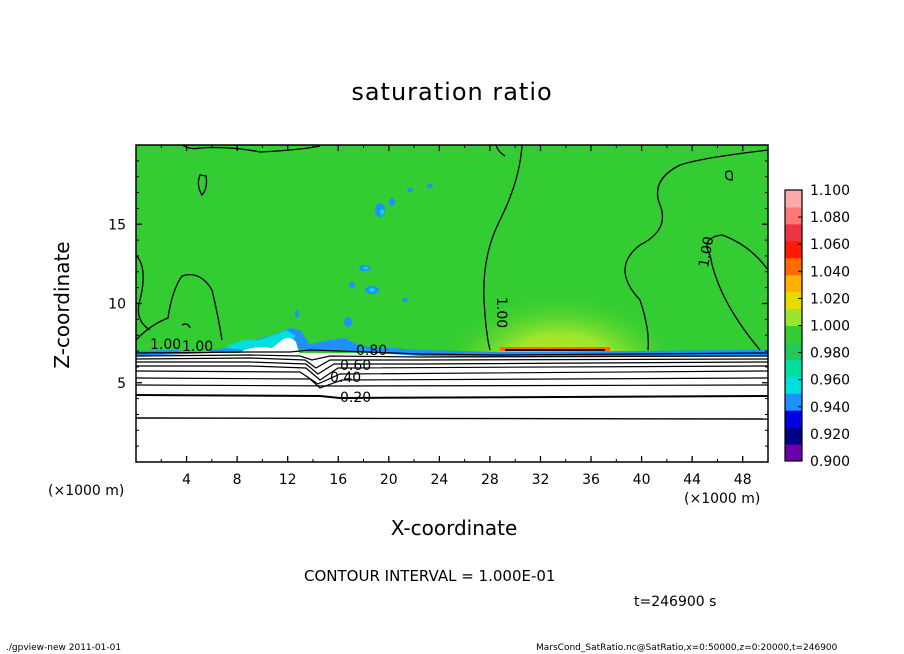 Image resolution: width=904 pixels, height=654 pixels. I want to click on x-tick-label: 24, so click(439, 480).